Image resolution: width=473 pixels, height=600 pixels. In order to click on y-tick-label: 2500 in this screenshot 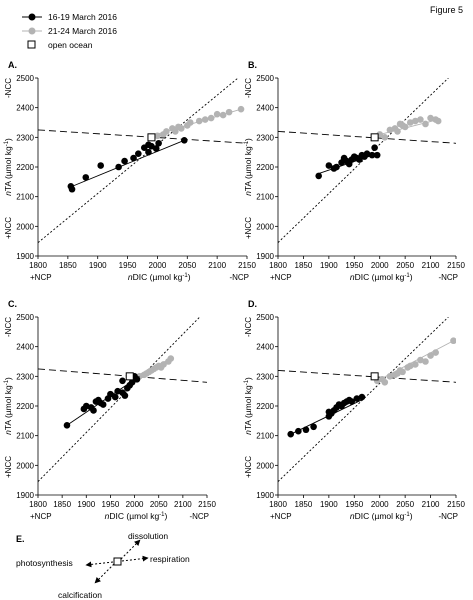, I will do `click(265, 317)`.